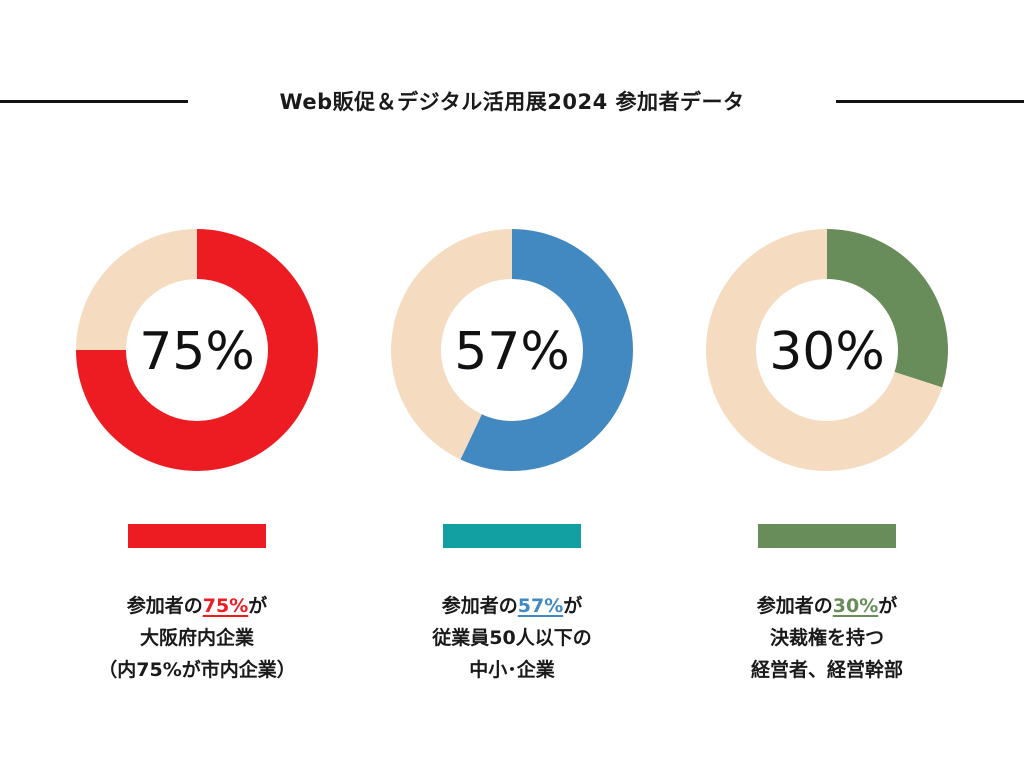 This screenshot has width=1024, height=768. I want to click on donut-chart-2: 57%, so click(512, 350).